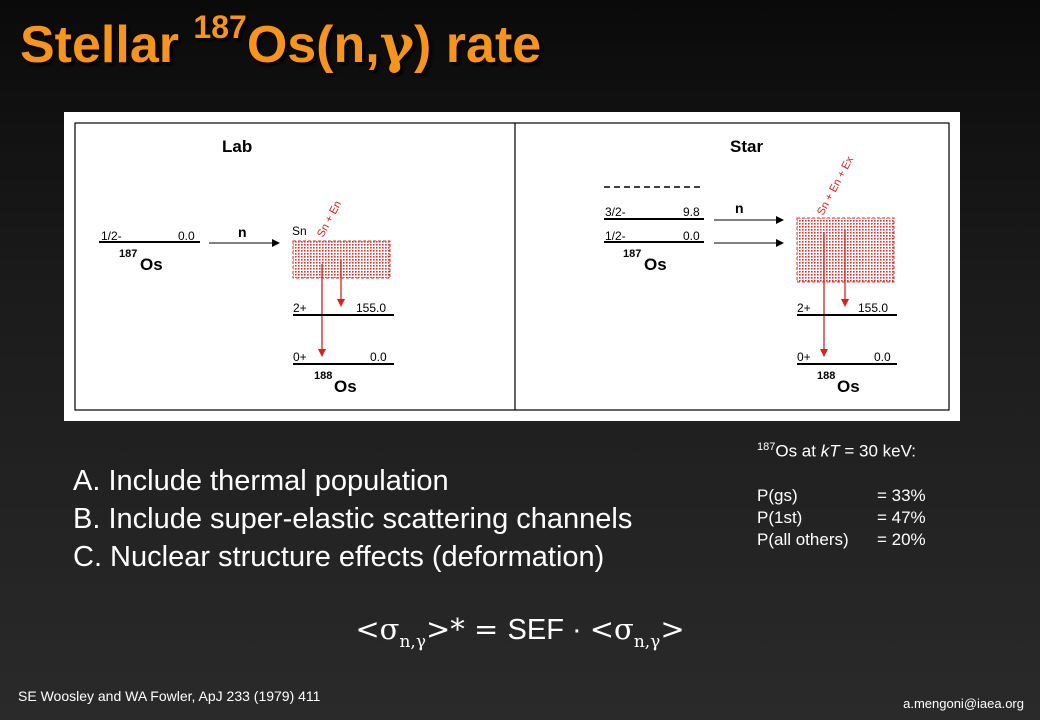 Image resolution: width=1040 pixels, height=720 pixels. Describe the element at coordinates (300, 308) in the screenshot. I see `lab-level2-spin: 2+` at that location.